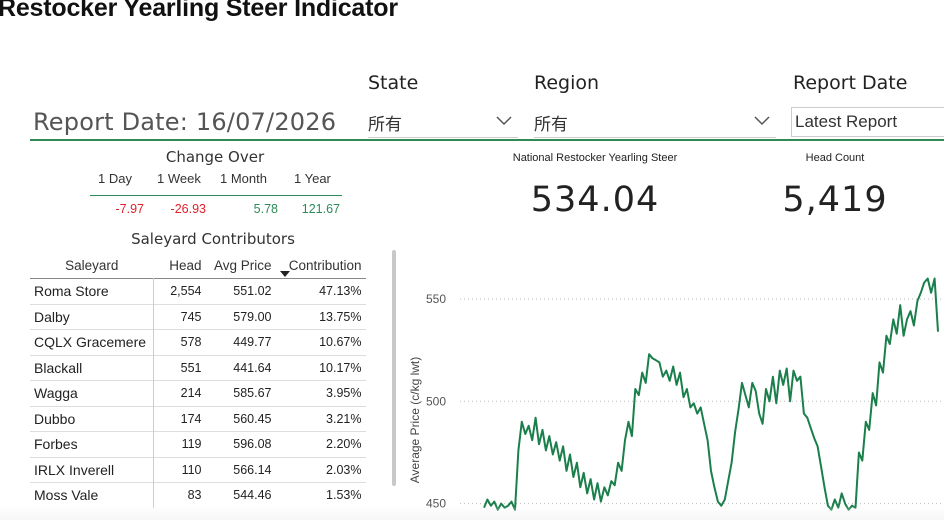  Describe the element at coordinates (188, 209) in the screenshot. I see `change-1-week: -26.93` at that location.